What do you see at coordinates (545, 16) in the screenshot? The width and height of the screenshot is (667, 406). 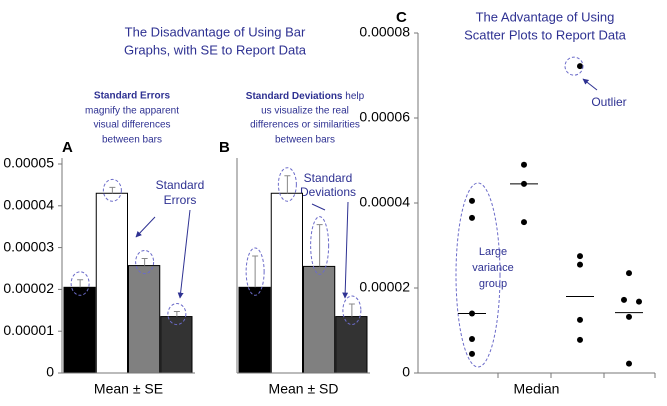 I see `title: The Advantage of Using` at bounding box center [545, 16].